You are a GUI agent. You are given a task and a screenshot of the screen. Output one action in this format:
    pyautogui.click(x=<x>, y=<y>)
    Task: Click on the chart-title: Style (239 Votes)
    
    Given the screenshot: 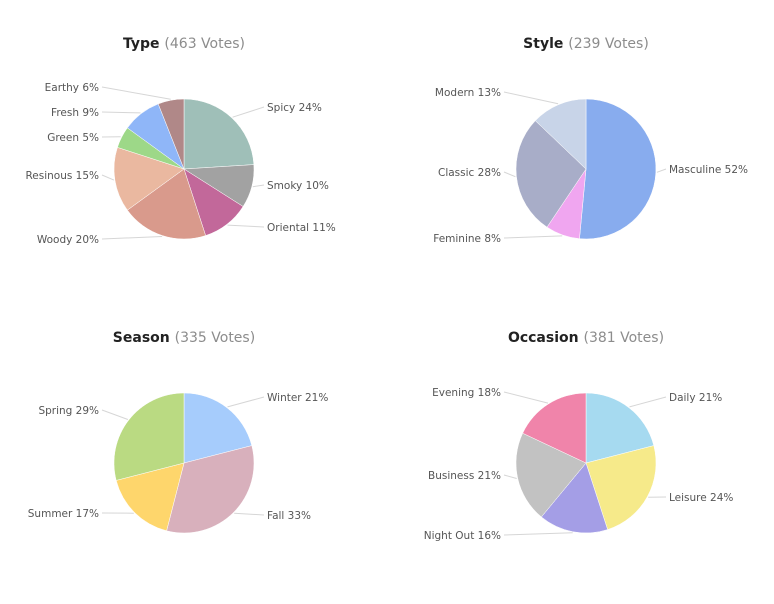 What is the action you would take?
    pyautogui.click(x=586, y=44)
    